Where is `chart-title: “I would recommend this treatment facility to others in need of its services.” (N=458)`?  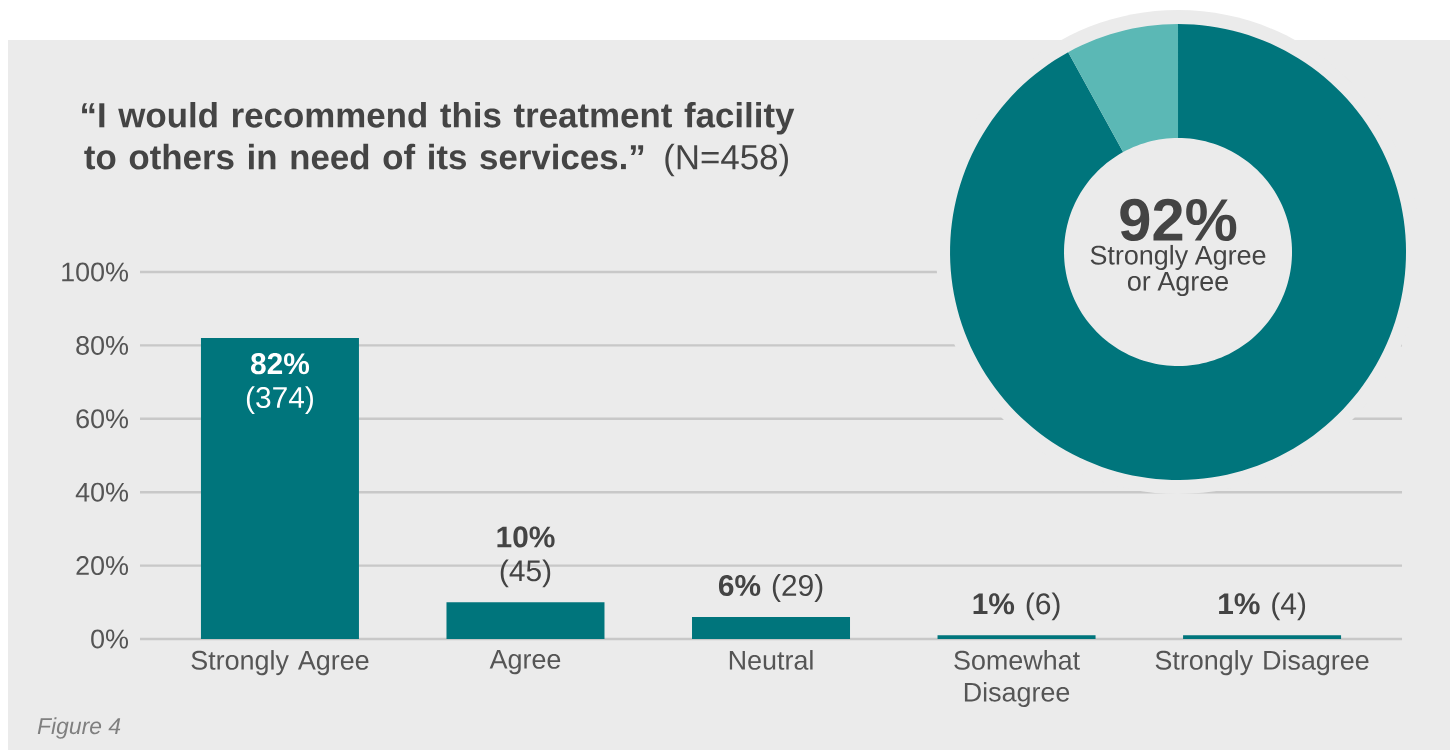 chart-title: “I would recommend this treatment facility to others in need of its services.” (N=458) is located at coordinates (438, 139).